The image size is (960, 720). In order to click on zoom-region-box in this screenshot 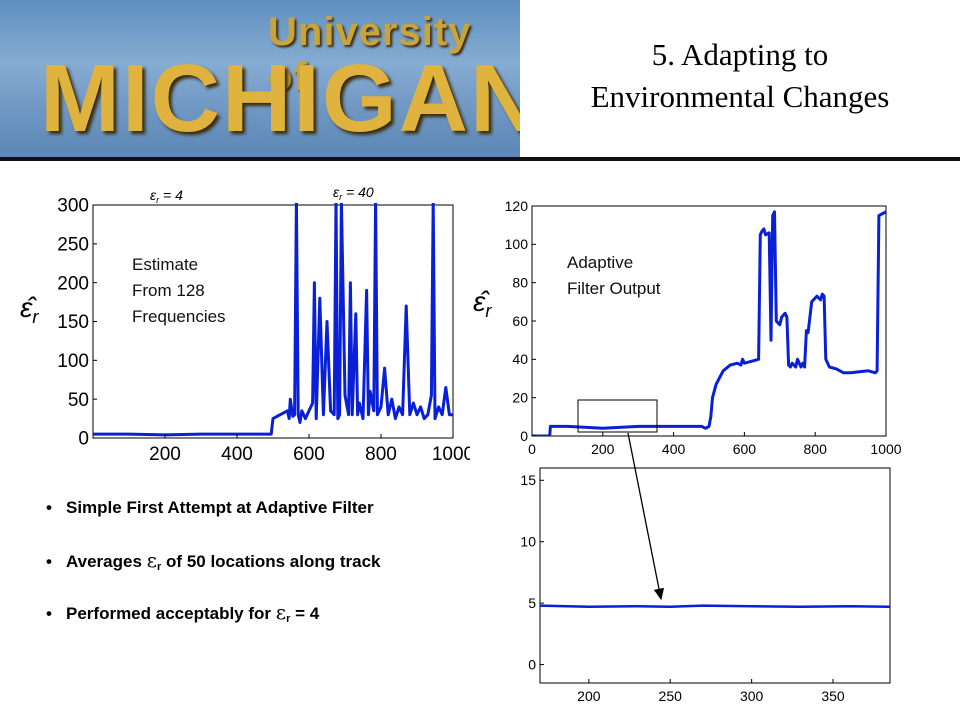, I will do `click(617, 416)`.